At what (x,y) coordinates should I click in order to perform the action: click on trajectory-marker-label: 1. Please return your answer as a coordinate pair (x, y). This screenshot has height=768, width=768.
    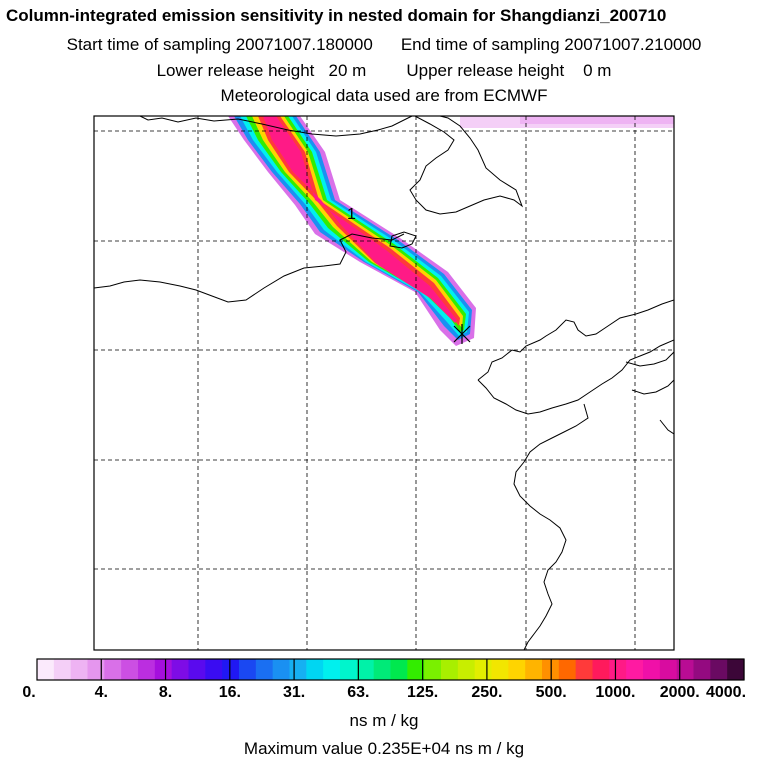
    Looking at the image, I should click on (351, 214).